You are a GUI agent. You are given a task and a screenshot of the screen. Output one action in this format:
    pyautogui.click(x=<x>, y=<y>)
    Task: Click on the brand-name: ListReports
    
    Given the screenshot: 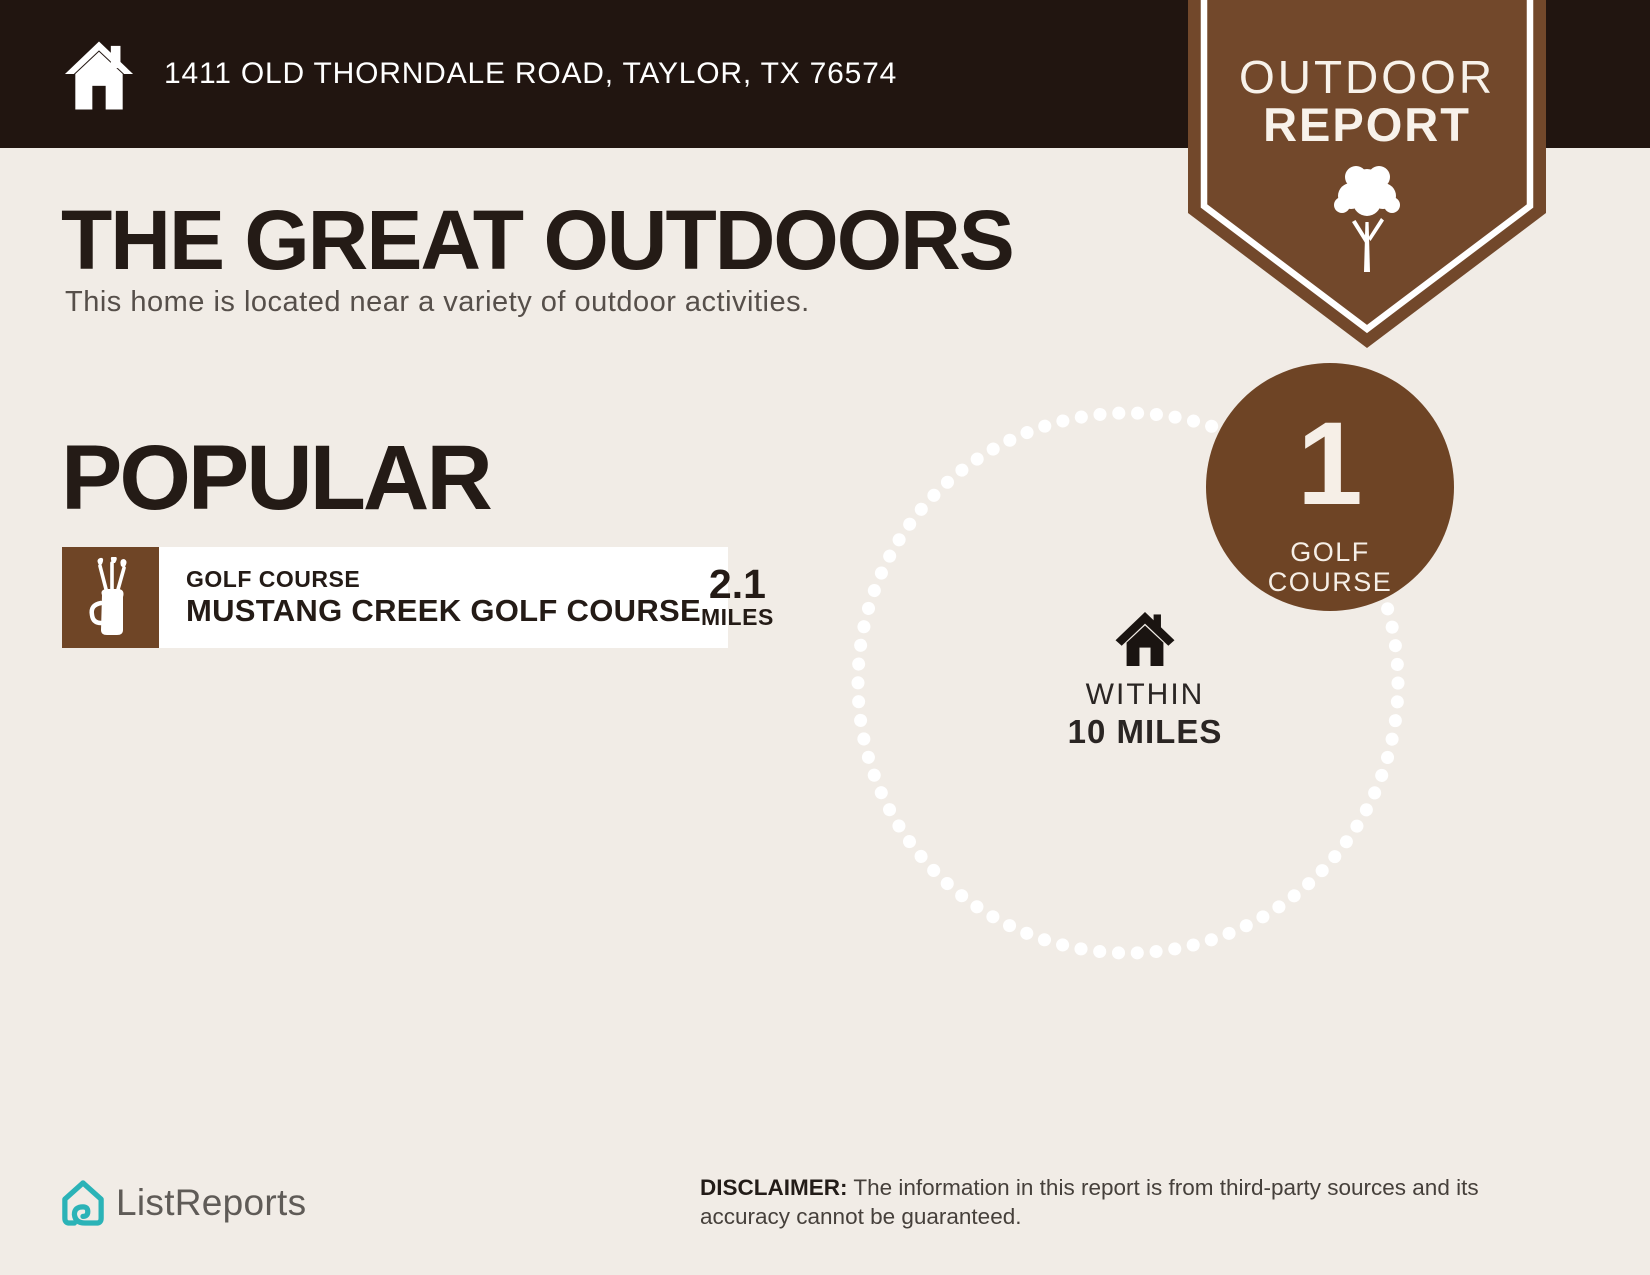 What is the action you would take?
    pyautogui.click(x=211, y=1202)
    